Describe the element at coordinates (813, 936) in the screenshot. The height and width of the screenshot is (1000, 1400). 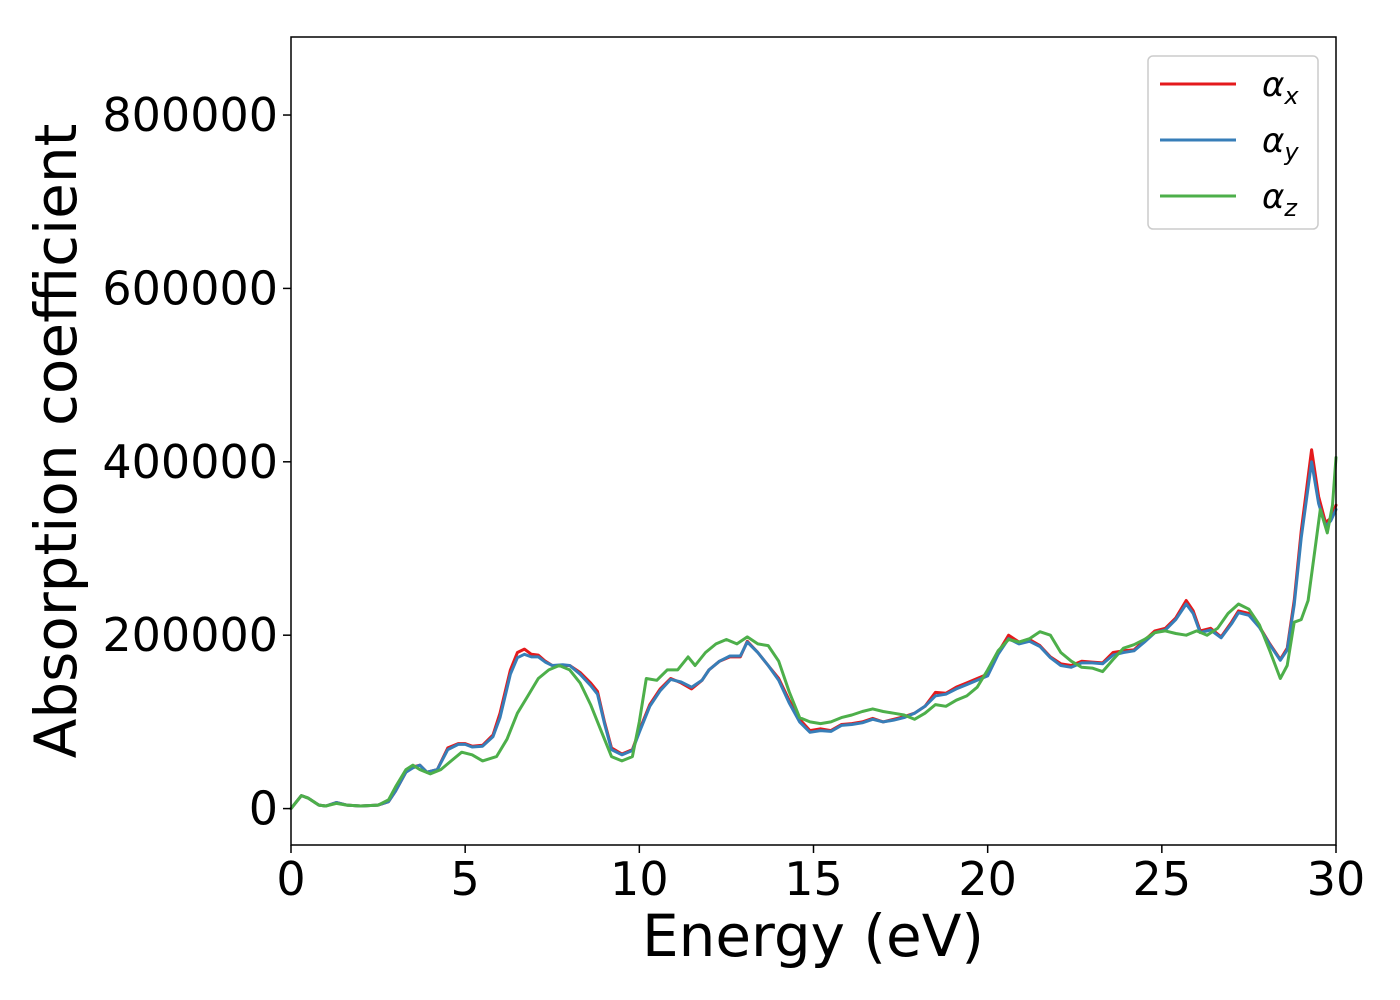
I see `x-axis-label: Energy (eV)` at that location.